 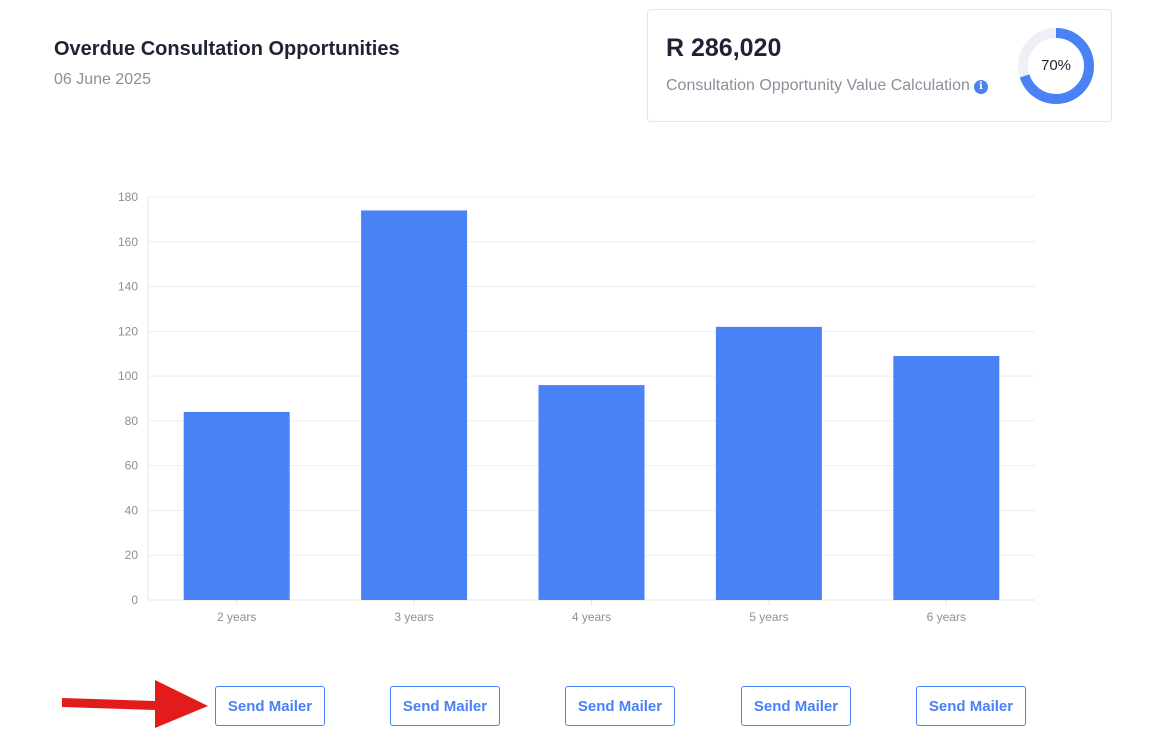 What do you see at coordinates (128, 331) in the screenshot?
I see `y-tick-label: 120` at bounding box center [128, 331].